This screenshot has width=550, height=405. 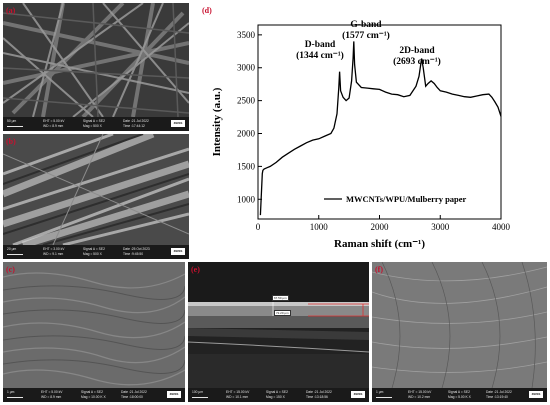 What do you see at coordinates (134, 126) in the screenshot?
I see `info-time-a: Time :17:44:12` at bounding box center [134, 126].